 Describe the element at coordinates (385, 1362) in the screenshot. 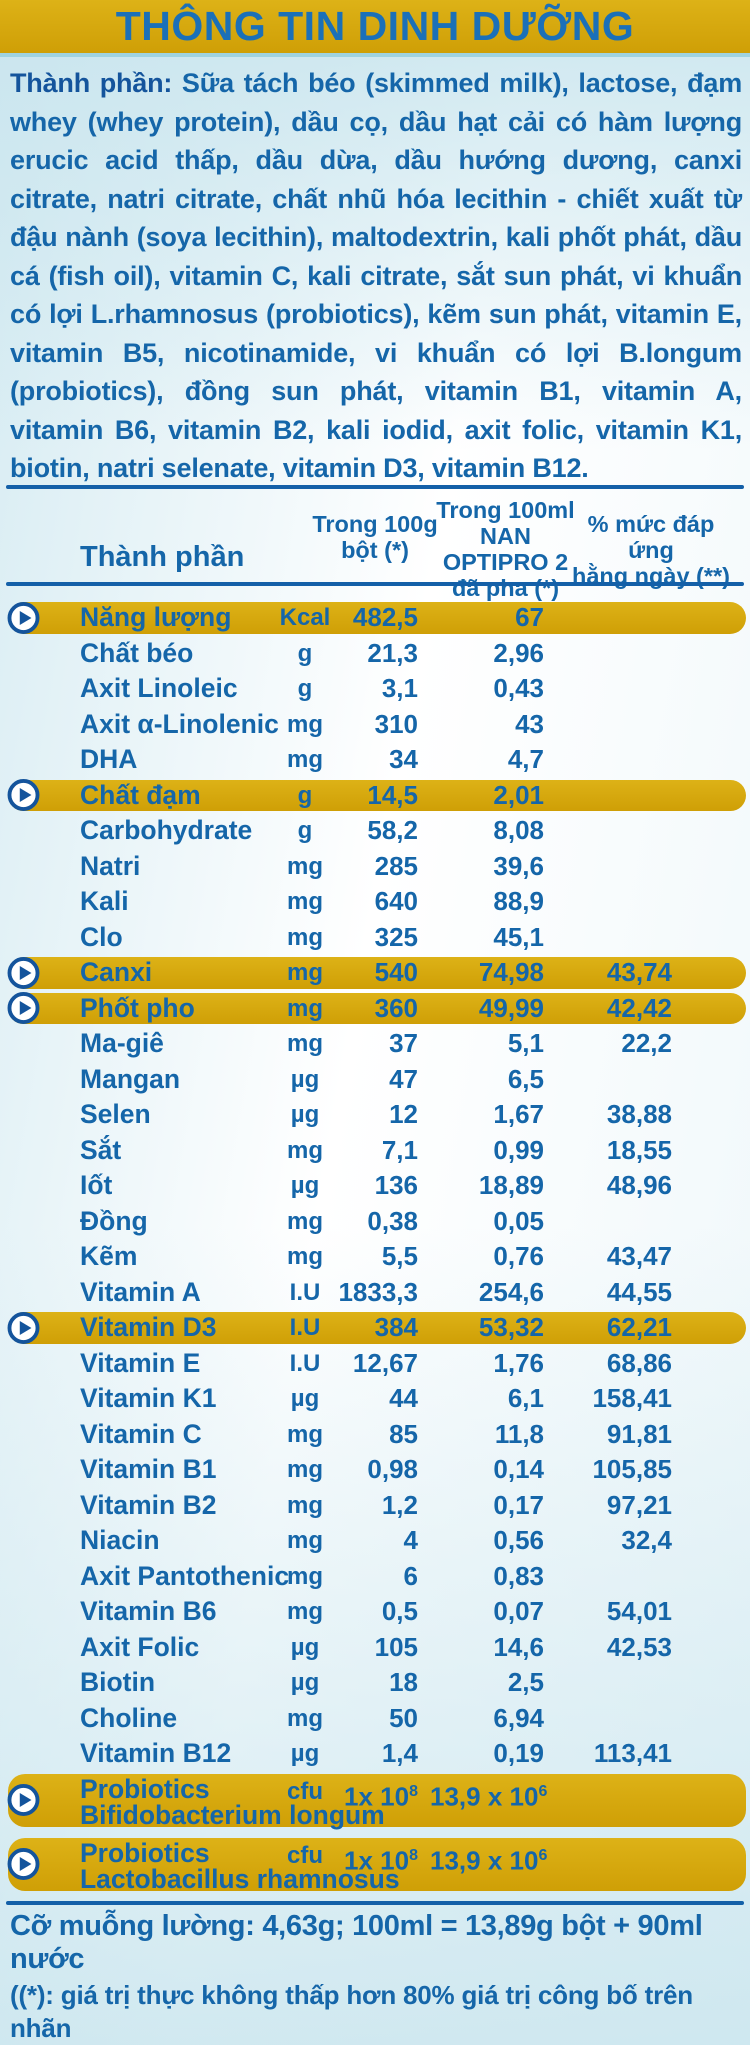

I see `value-per-100g: 12,67` at that location.